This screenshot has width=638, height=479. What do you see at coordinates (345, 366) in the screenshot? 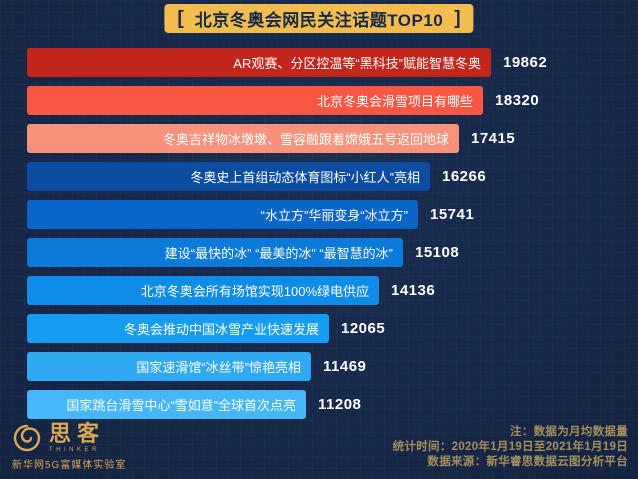
I see `bar-value: 11469` at bounding box center [345, 366].